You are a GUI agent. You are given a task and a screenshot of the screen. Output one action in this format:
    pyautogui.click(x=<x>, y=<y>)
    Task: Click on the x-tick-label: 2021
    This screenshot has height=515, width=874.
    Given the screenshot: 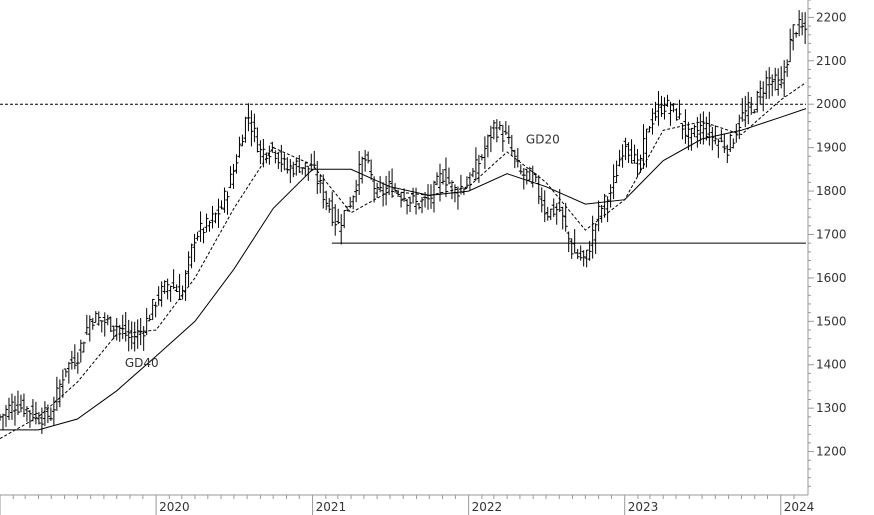 What is the action you would take?
    pyautogui.click(x=331, y=507)
    